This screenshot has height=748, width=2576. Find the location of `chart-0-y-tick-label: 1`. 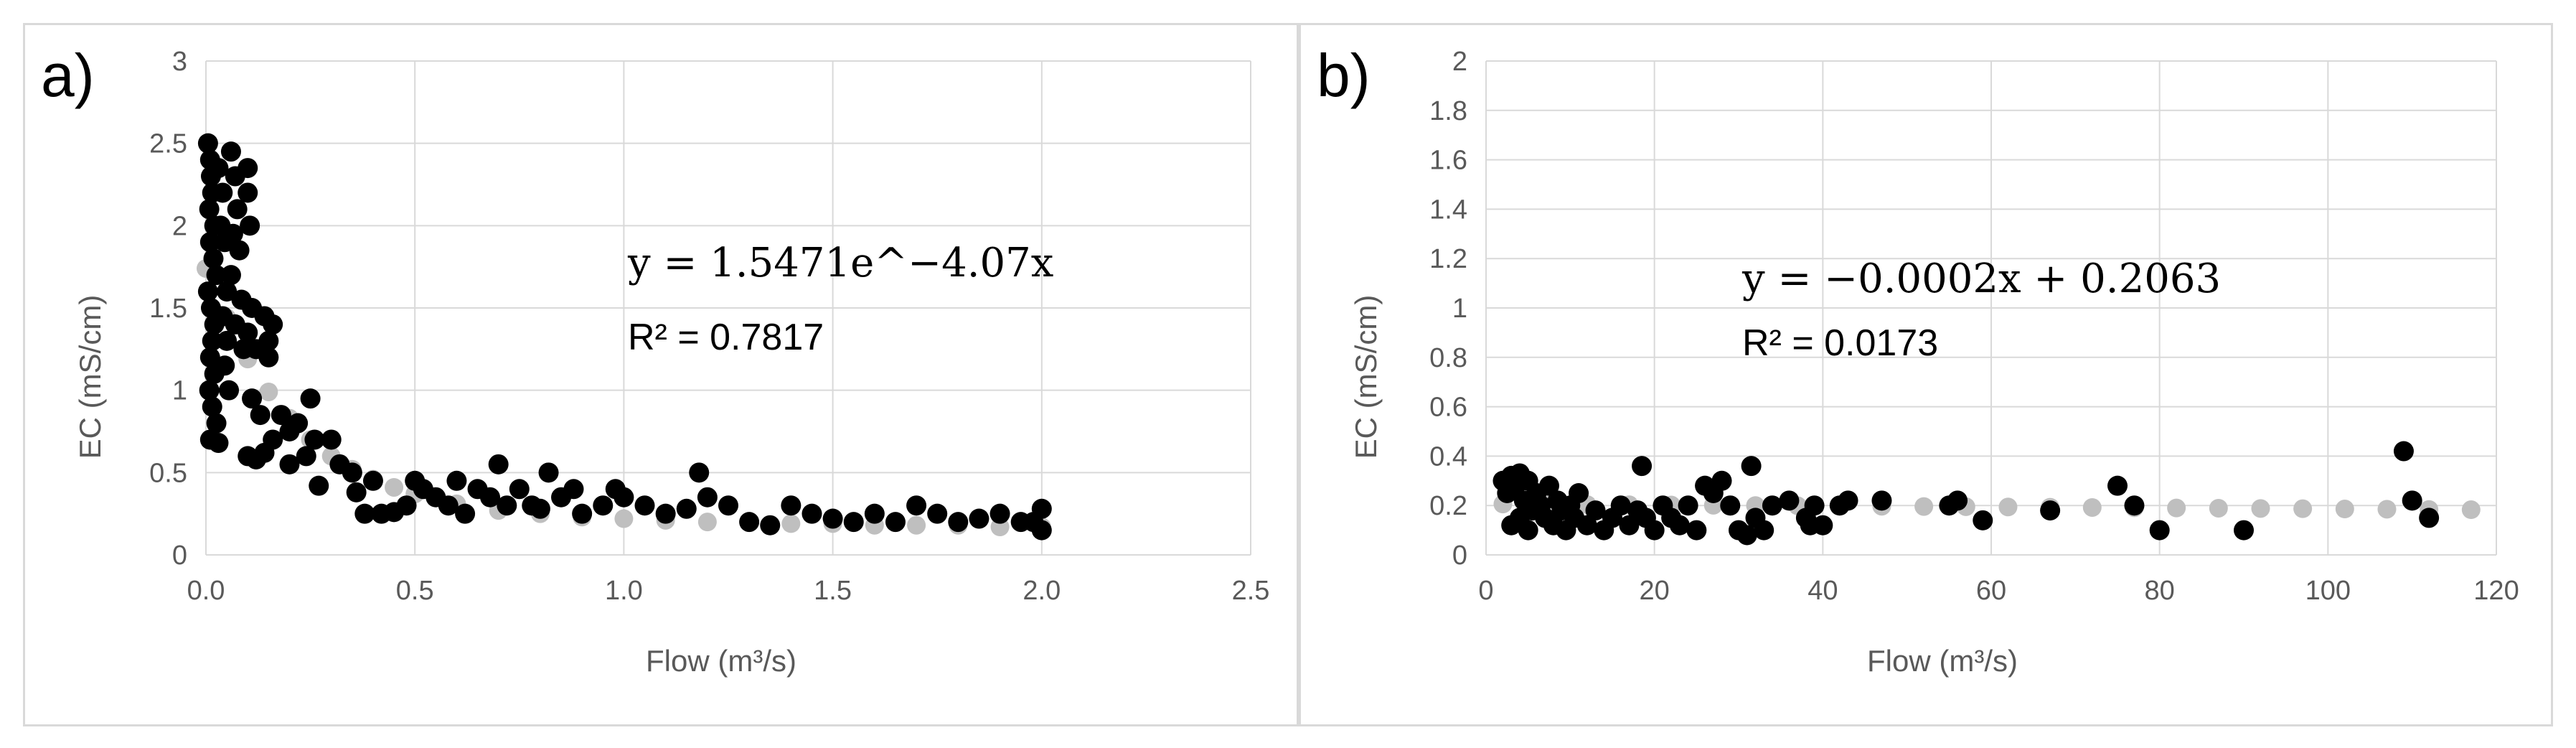

chart-0-y-tick-label: 1 is located at coordinates (179, 391).